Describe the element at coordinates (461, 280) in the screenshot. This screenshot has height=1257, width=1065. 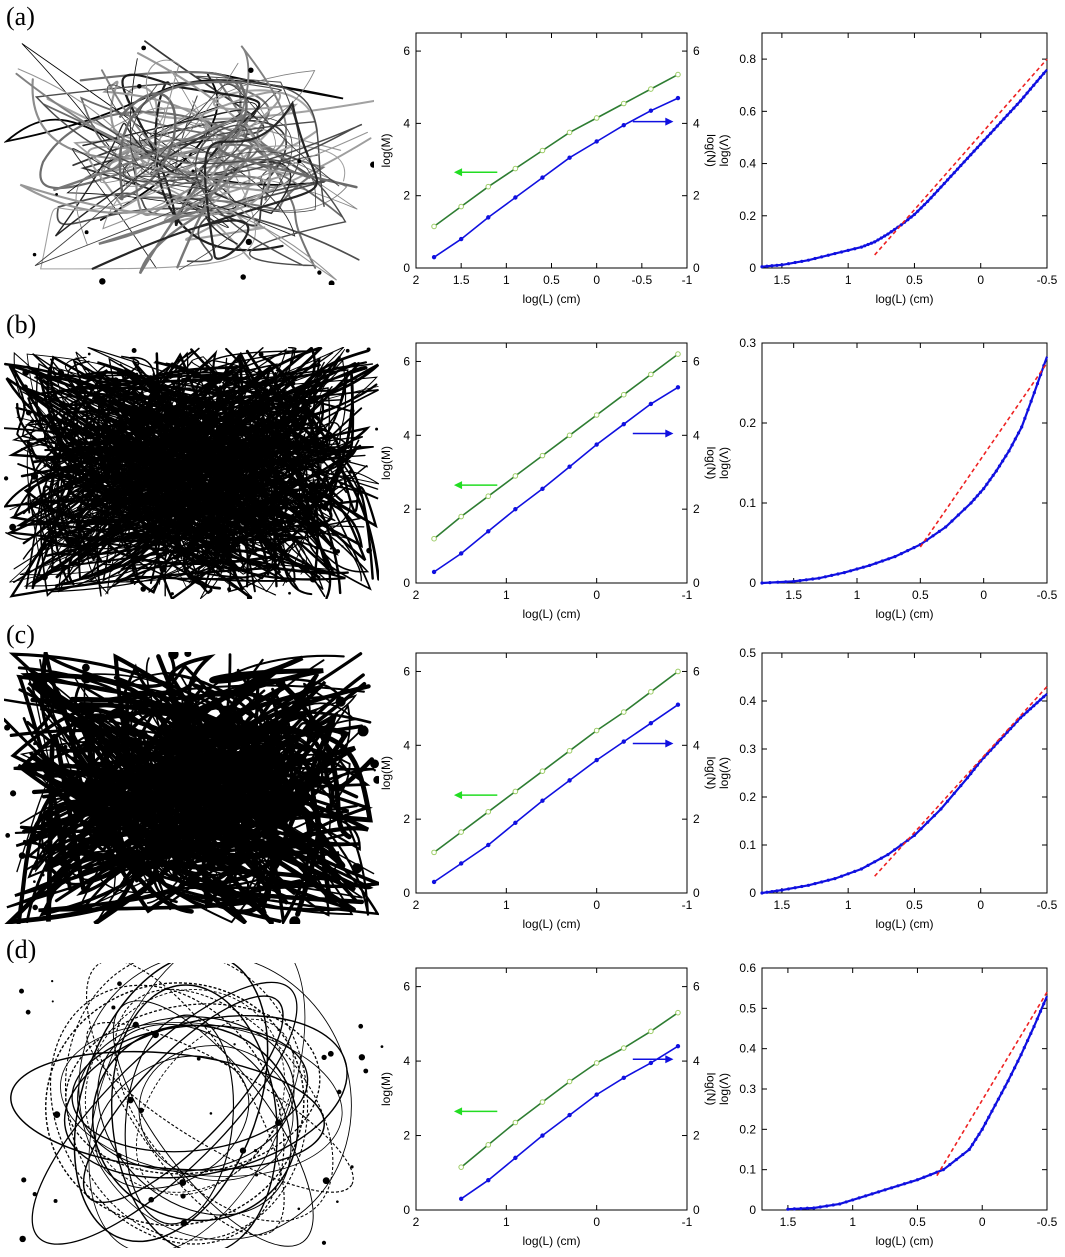
I see `x-tick-label: 1.5` at that location.